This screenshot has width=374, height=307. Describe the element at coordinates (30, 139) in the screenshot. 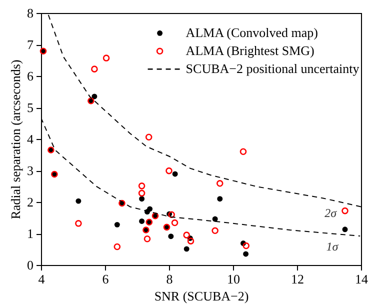

I see `y-tick-label: 4` at that location.